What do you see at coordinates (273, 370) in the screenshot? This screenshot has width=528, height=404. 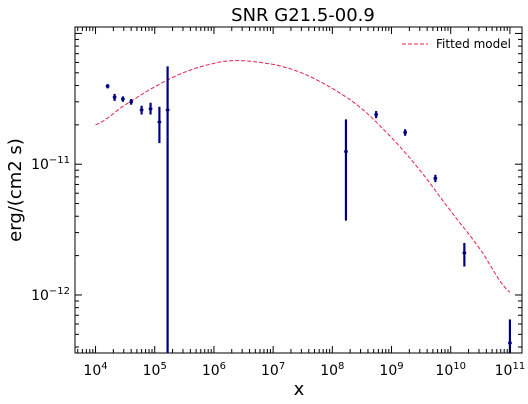 I see `x-tick-label: 107` at bounding box center [273, 370].